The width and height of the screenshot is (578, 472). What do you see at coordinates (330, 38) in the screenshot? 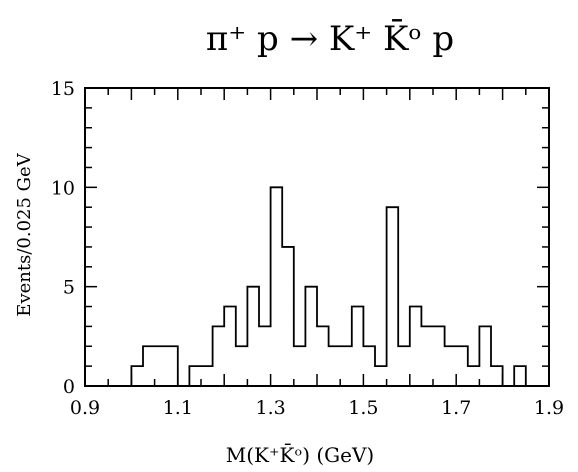
I see `chart-title: π⁺ p → K⁺ K̄ᵒ p` at bounding box center [330, 38].